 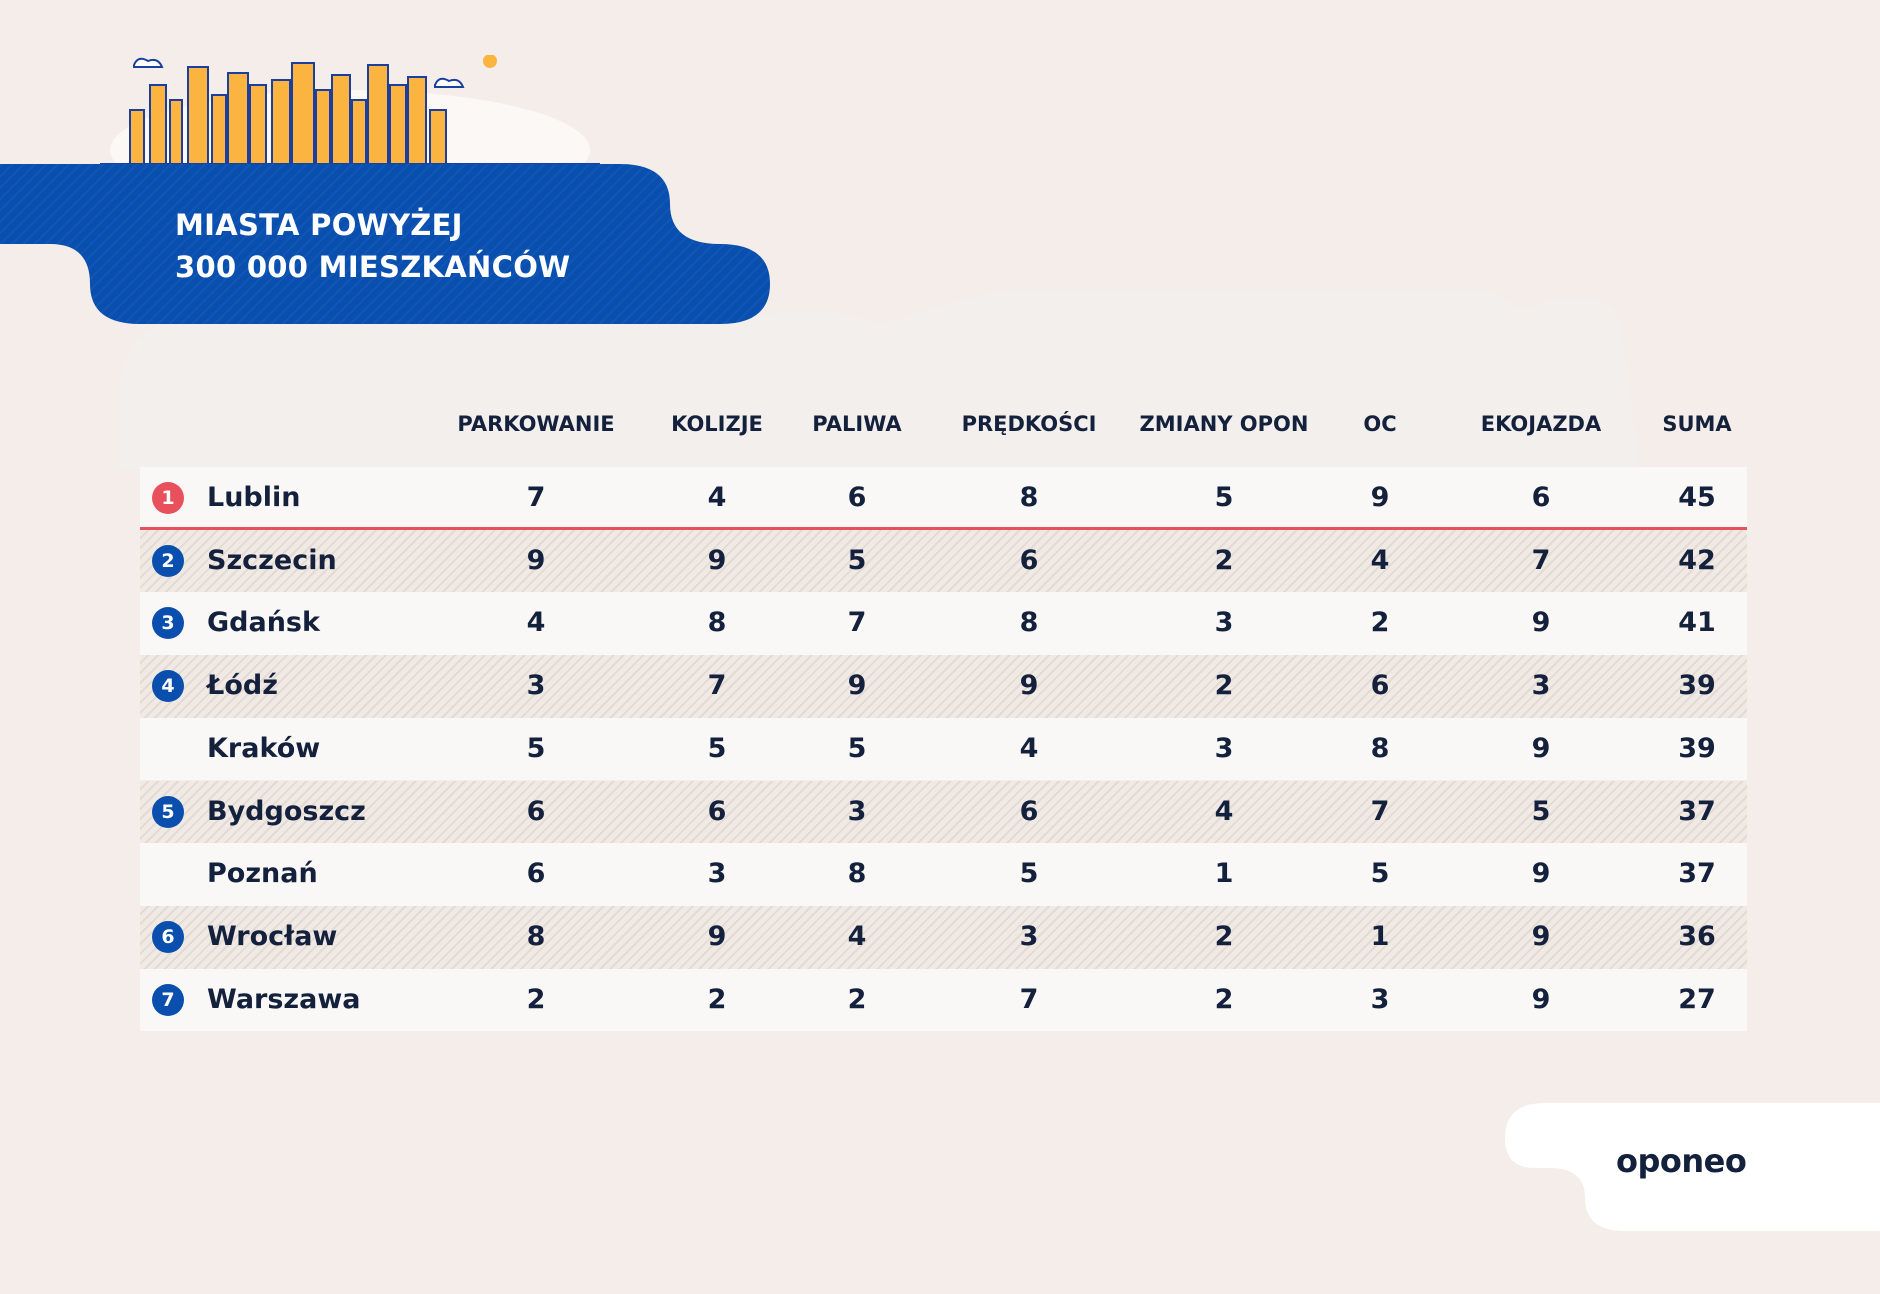 I want to click on table-row: 4 Łódź 3 7 9 9 2 6 3 39, so click(x=943, y=686).